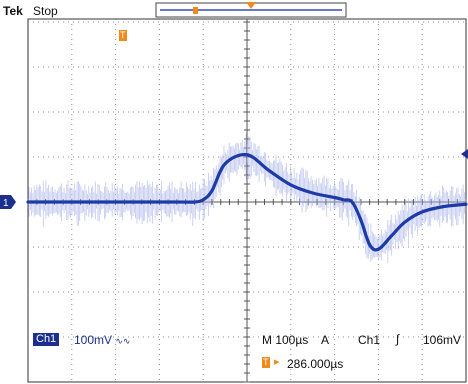 The height and width of the screenshot is (384, 468). I want to click on timebase-mode-readout: A, so click(325, 340).